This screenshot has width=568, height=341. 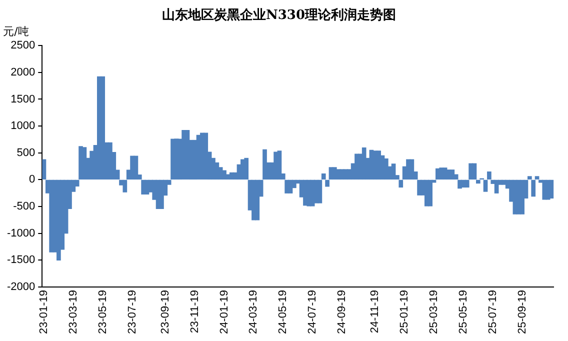 What do you see at coordinates (23, 72) in the screenshot?
I see `y-tick-label: 2000` at bounding box center [23, 72].